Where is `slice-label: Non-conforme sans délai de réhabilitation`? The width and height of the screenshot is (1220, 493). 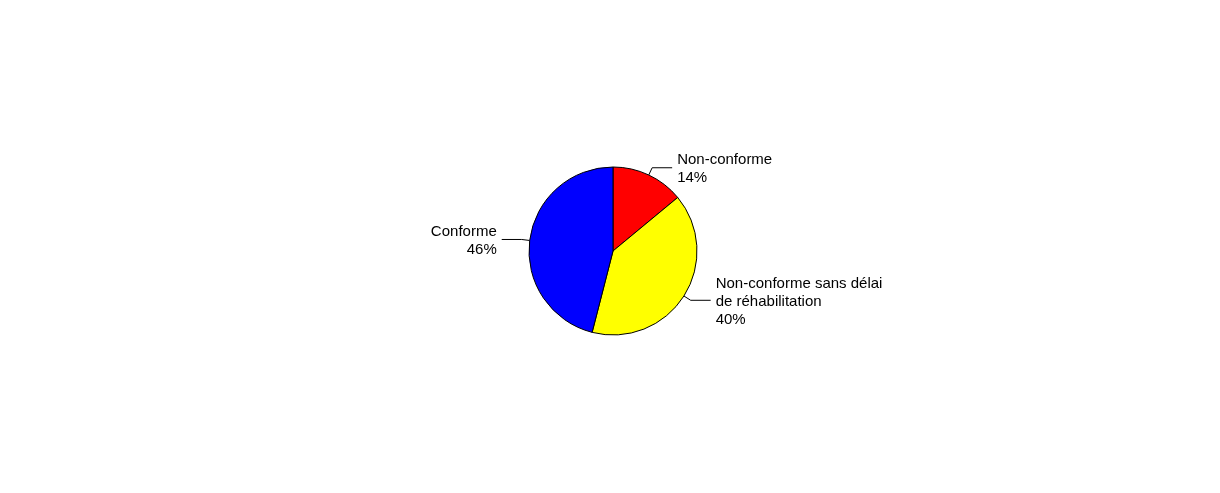
slice-label: Non-conforme sans délai de réhabilitation is located at coordinates (801, 291).